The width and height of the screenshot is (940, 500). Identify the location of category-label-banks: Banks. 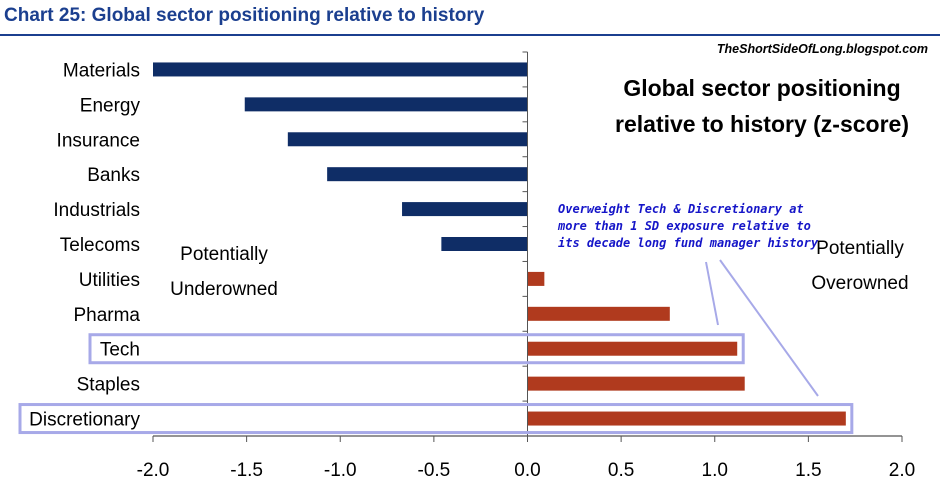
(113, 175).